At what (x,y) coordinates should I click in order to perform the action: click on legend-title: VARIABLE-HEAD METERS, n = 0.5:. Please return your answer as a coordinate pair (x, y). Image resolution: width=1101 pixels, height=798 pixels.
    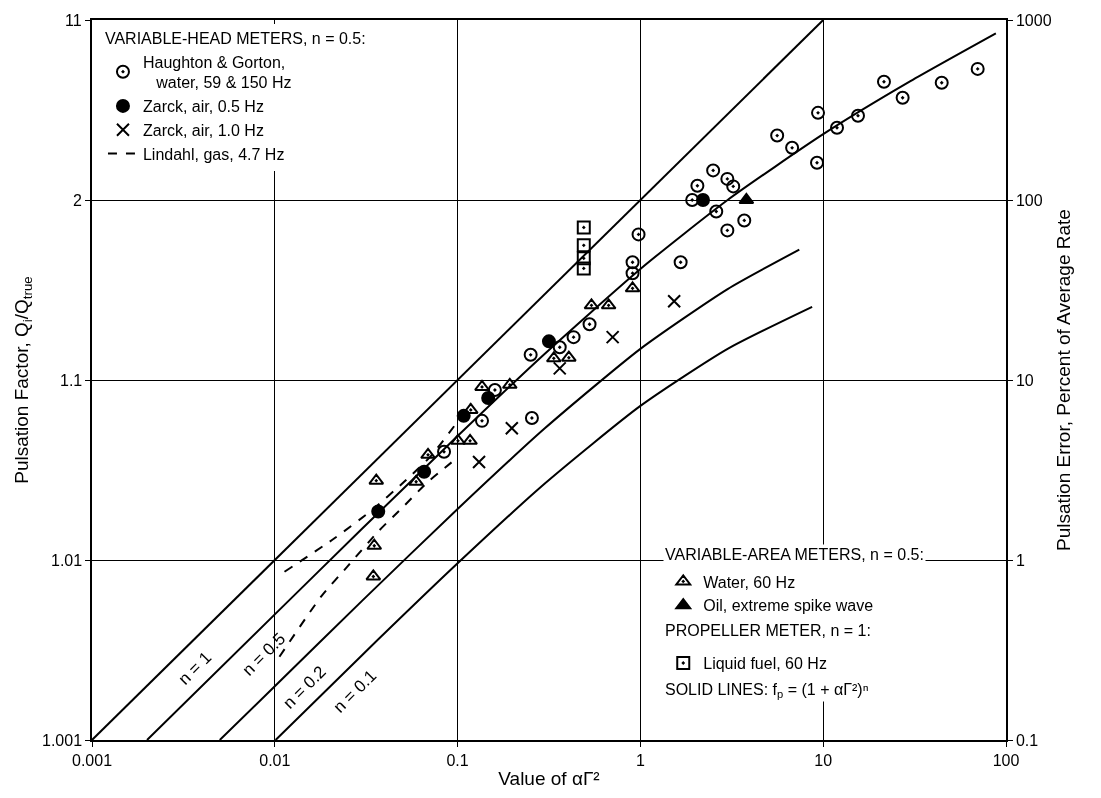
    Looking at the image, I should click on (235, 39).